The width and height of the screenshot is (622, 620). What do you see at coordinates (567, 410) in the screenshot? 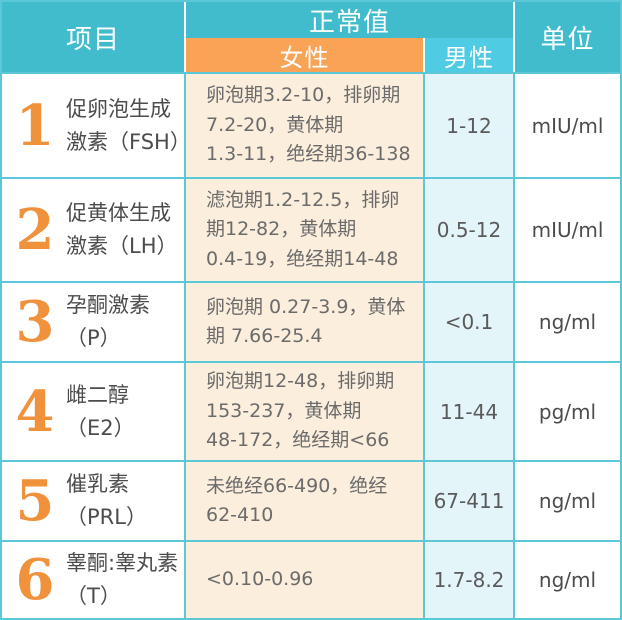
I see `unit-cell: pg/ml` at bounding box center [567, 410].